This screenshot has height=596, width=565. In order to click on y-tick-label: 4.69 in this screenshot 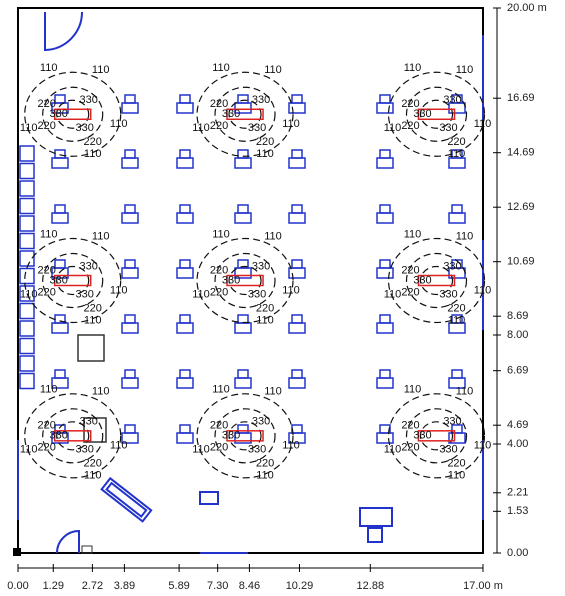, I will do `click(517, 425)`.